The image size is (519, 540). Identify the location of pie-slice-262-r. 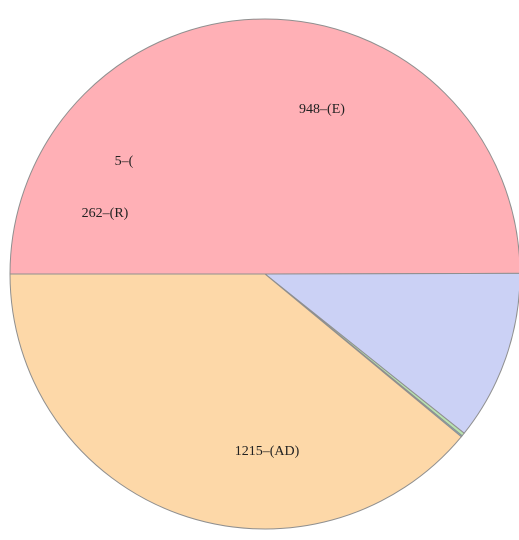
(391, 353).